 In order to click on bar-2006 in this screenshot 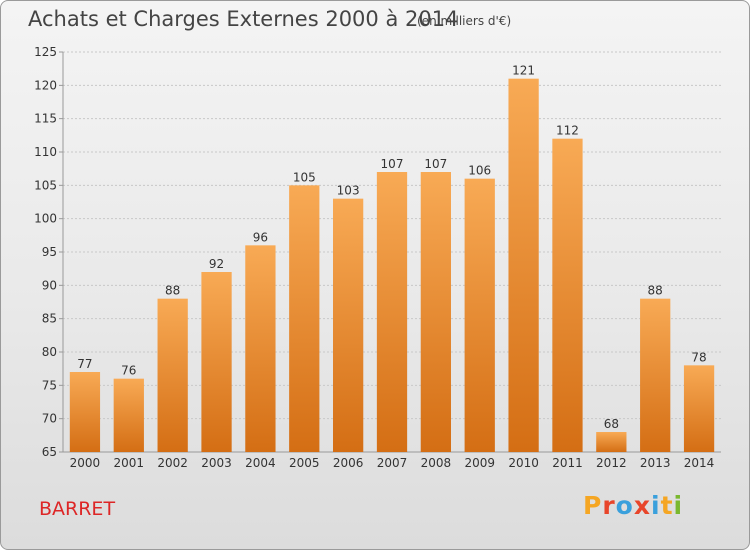, I will do `click(348, 325)`.